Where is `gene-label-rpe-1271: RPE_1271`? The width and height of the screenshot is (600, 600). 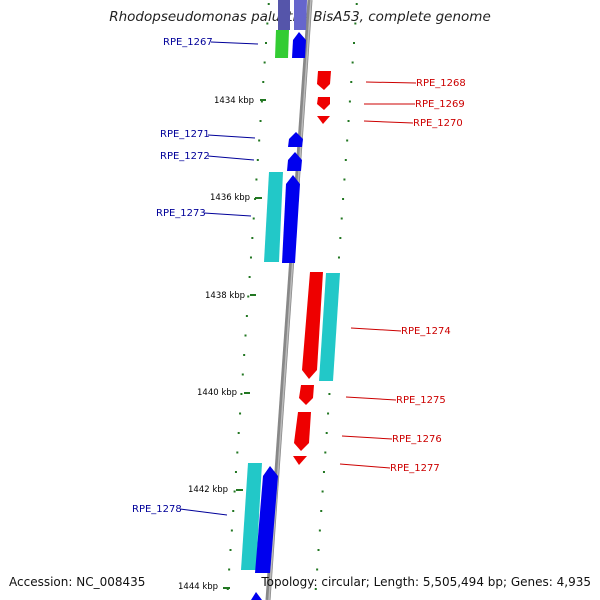 gene-label-rpe-1271: RPE_1271 is located at coordinates (185, 134).